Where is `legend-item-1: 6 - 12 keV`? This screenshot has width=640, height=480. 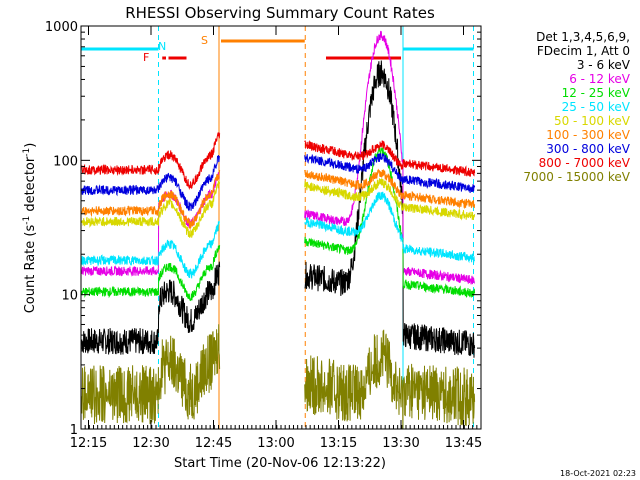
legend-item-1: 6 - 12 keV is located at coordinates (600, 79).